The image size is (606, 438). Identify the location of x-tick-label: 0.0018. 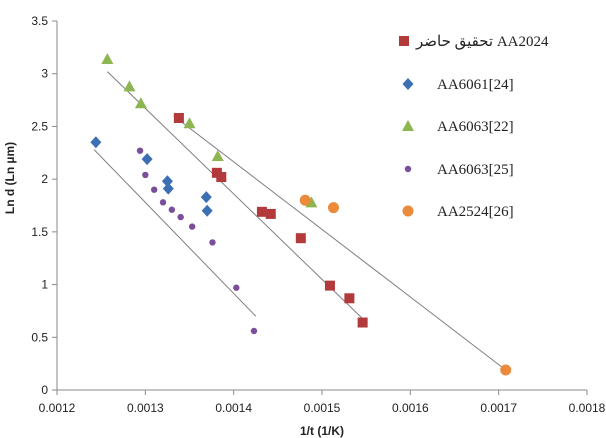
(587, 408).